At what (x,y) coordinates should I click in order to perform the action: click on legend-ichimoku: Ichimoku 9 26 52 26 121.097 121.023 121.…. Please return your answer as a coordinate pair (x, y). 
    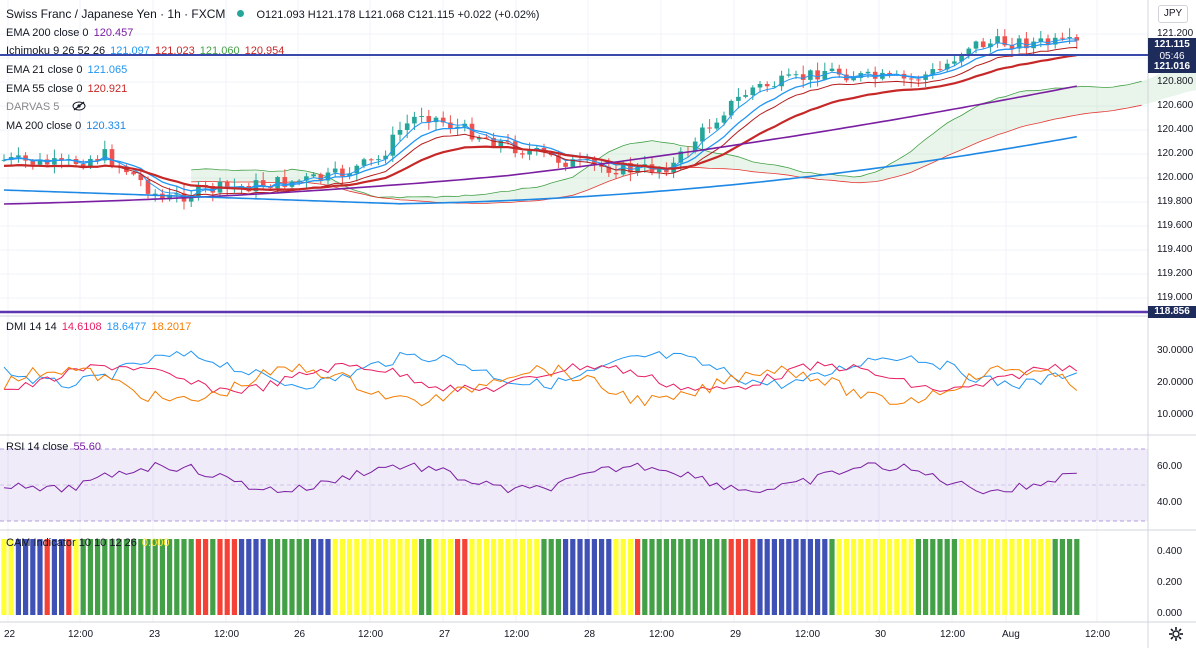
    Looking at the image, I should click on (146, 51).